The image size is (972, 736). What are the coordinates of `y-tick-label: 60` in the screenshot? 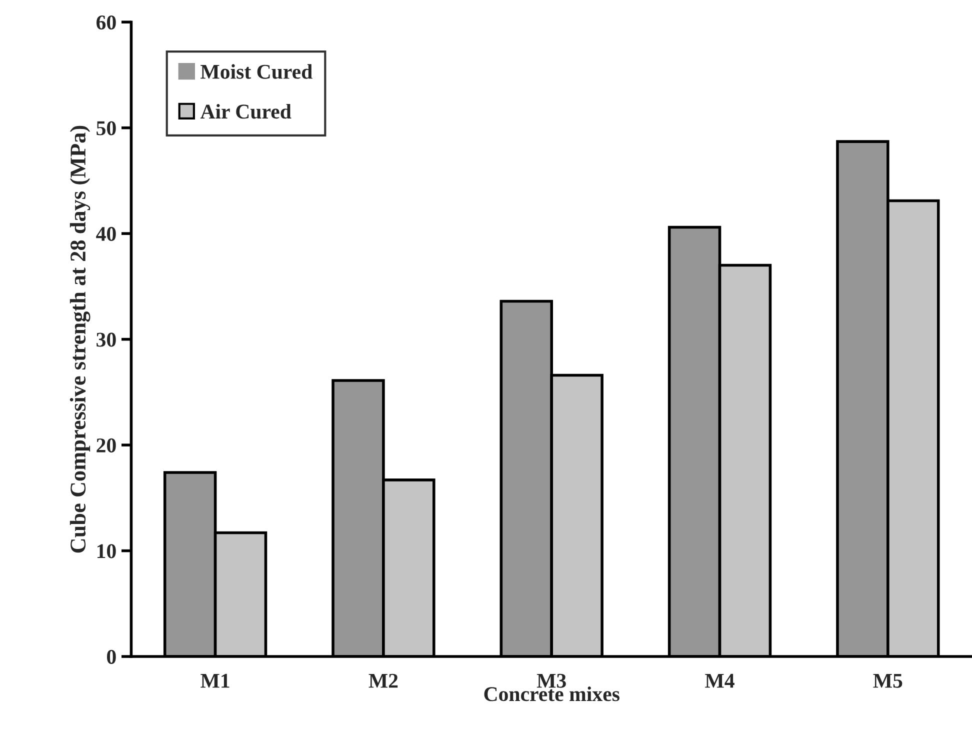 It's located at (106, 22).